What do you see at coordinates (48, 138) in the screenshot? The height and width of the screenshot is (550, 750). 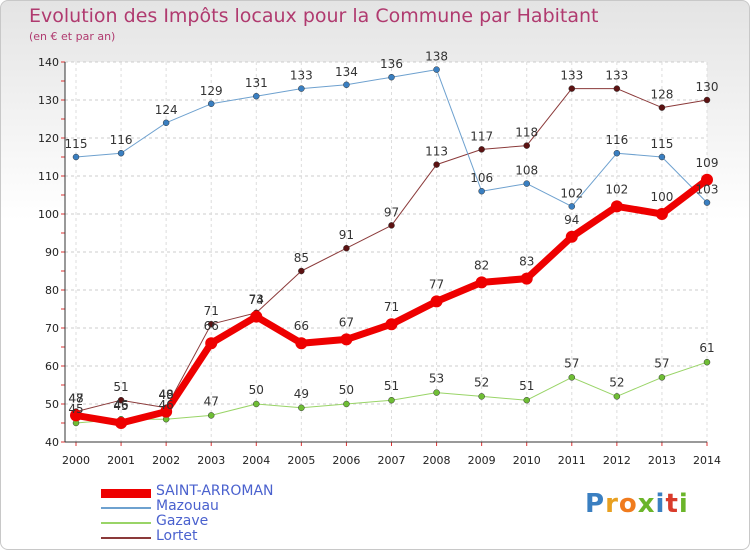 I see `y-tick-label: 120` at bounding box center [48, 138].